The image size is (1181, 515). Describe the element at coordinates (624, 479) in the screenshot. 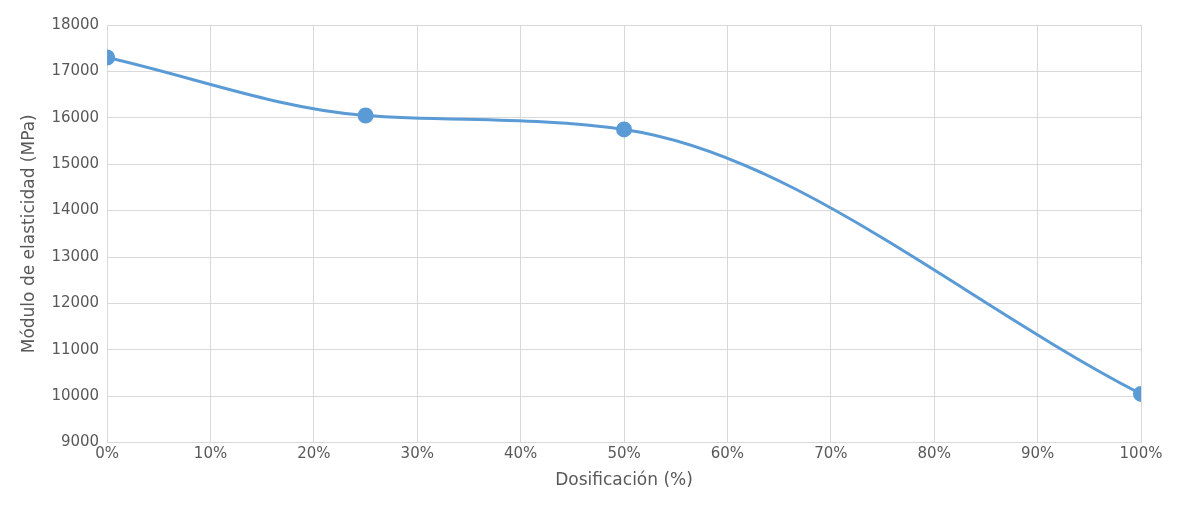

I see `x-axis-title: Dosificación (%)` at that location.